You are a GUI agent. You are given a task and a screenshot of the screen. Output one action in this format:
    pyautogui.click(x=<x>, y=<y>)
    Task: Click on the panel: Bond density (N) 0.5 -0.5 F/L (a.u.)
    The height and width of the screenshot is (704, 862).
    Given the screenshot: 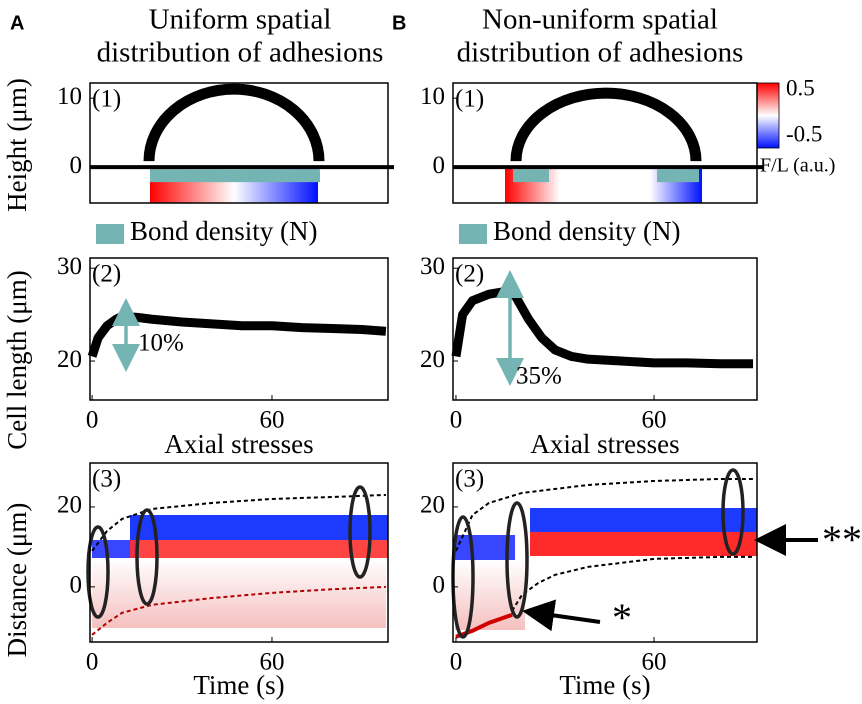 What is the action you would take?
    pyautogui.click(x=644, y=160)
    